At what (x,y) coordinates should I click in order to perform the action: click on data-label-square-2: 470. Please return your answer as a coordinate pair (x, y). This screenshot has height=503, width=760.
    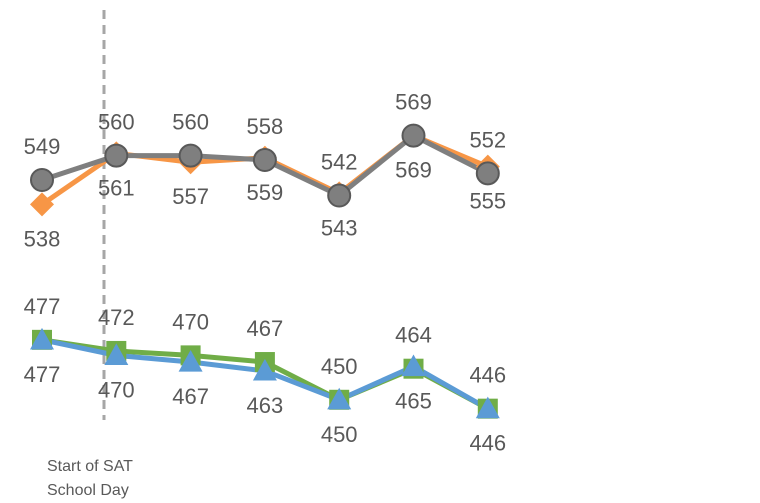
    Looking at the image, I should click on (190, 321).